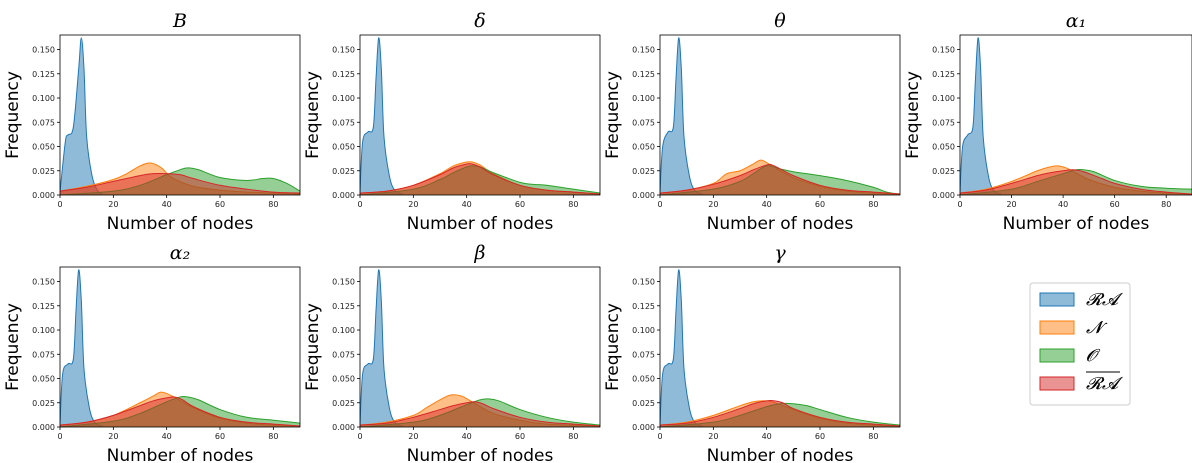 The image size is (1192, 463). I want to click on panel-title: θ, so click(780, 21).